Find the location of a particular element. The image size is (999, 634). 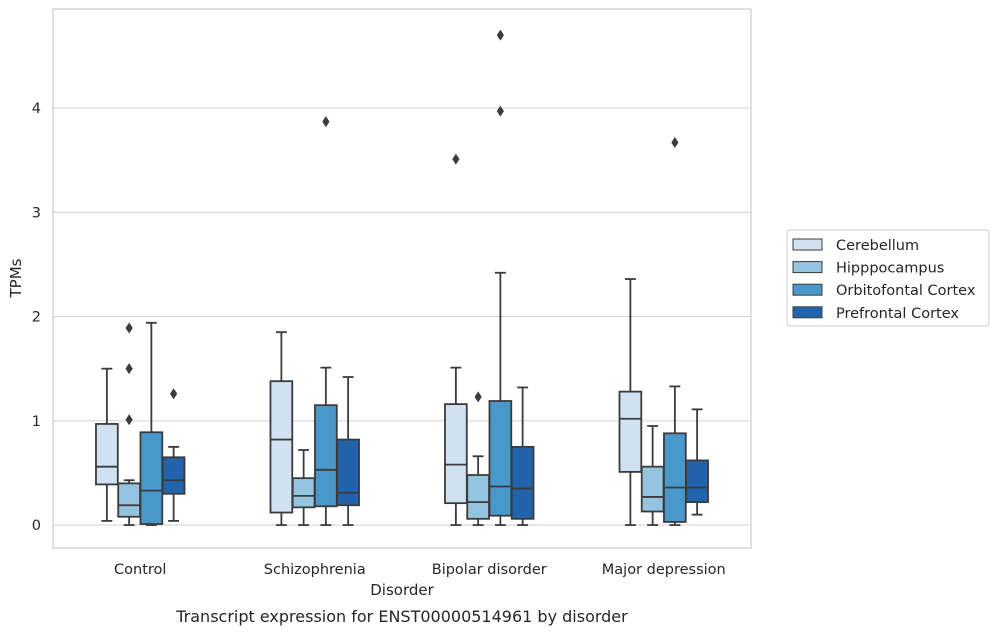

y-tick-label: 4 is located at coordinates (36, 109).